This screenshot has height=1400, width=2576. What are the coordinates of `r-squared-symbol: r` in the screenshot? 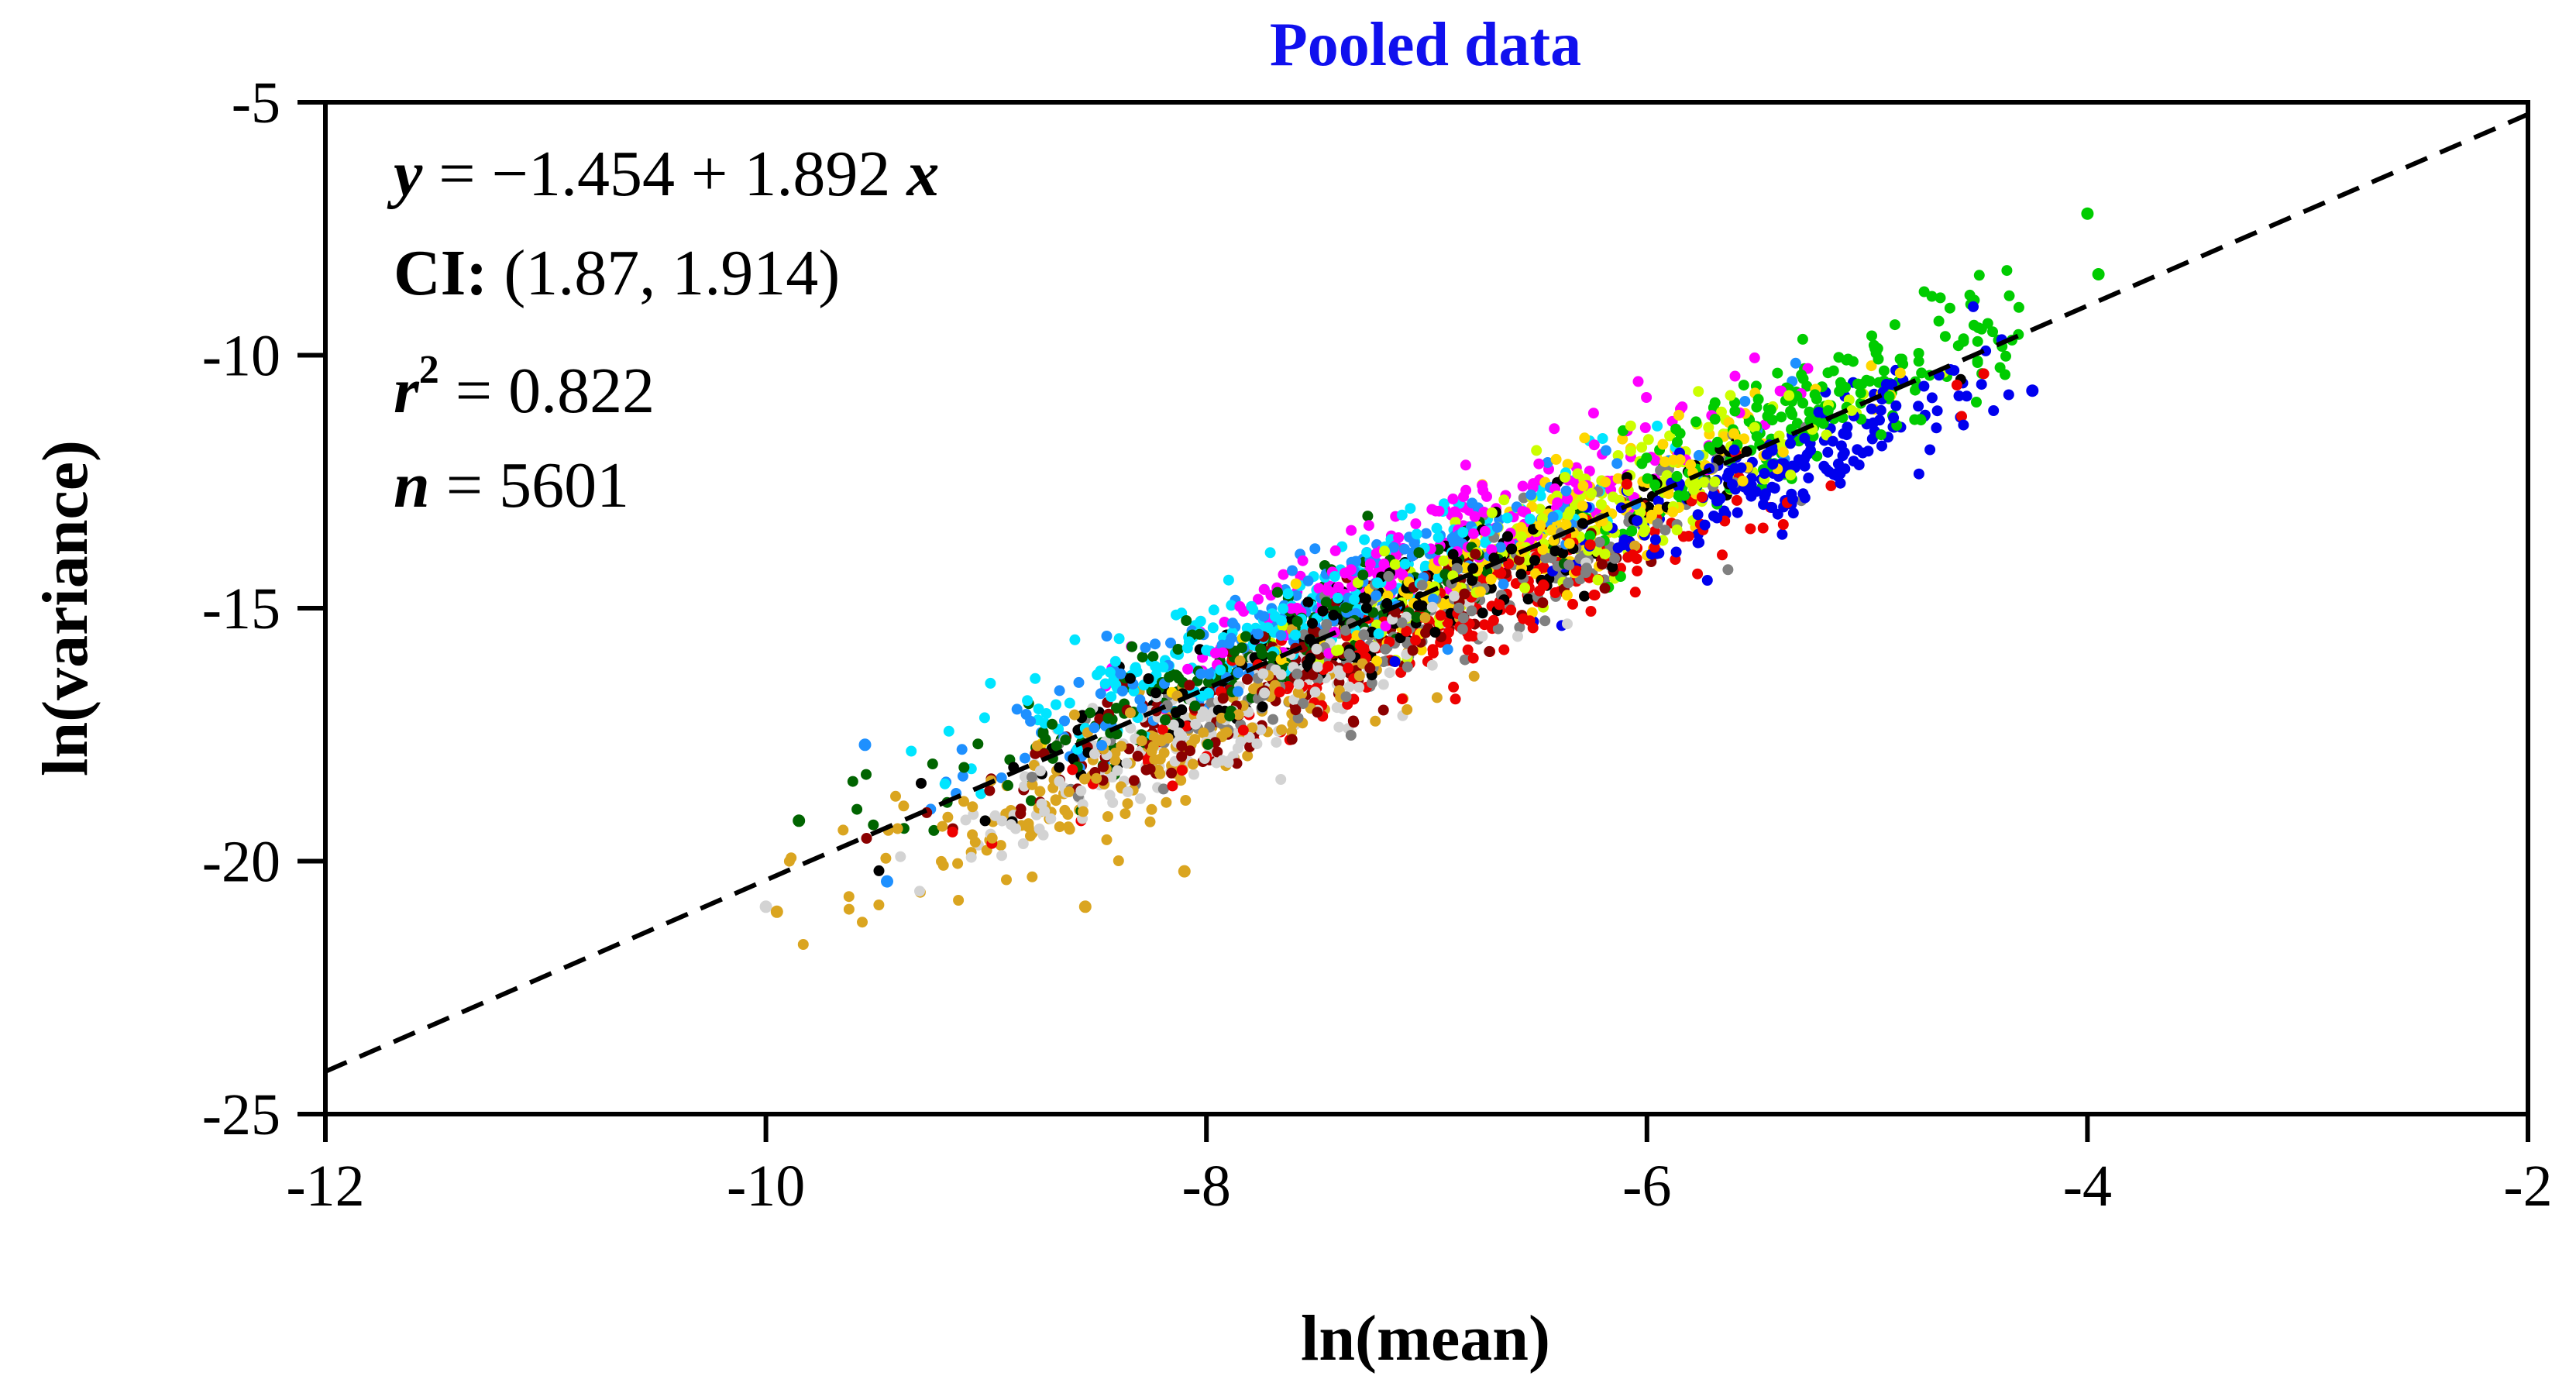 It's located at (407, 391).